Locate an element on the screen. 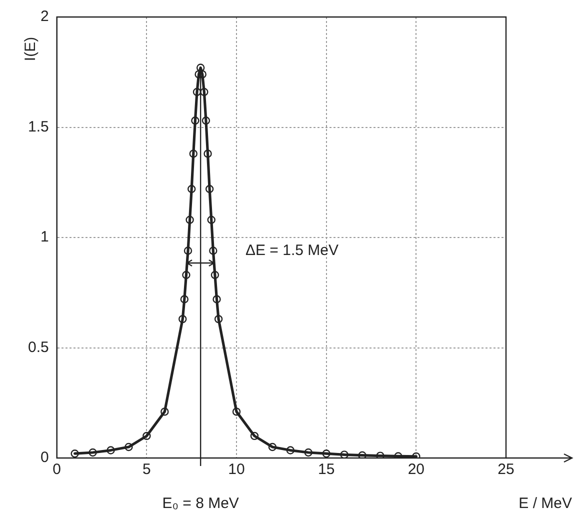 The image size is (576, 512). x-tick-label: 0 is located at coordinates (57, 469).